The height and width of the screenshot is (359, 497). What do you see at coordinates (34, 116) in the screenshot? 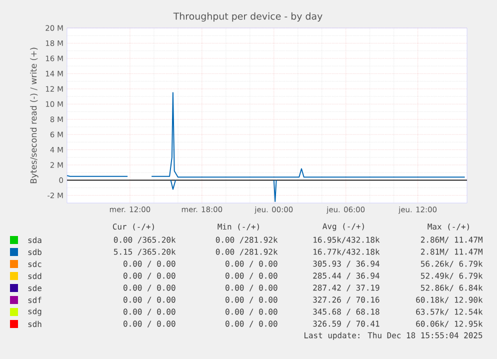
I see `y-axis-title: Bytes/second read (-) / write (+)` at bounding box center [34, 116].